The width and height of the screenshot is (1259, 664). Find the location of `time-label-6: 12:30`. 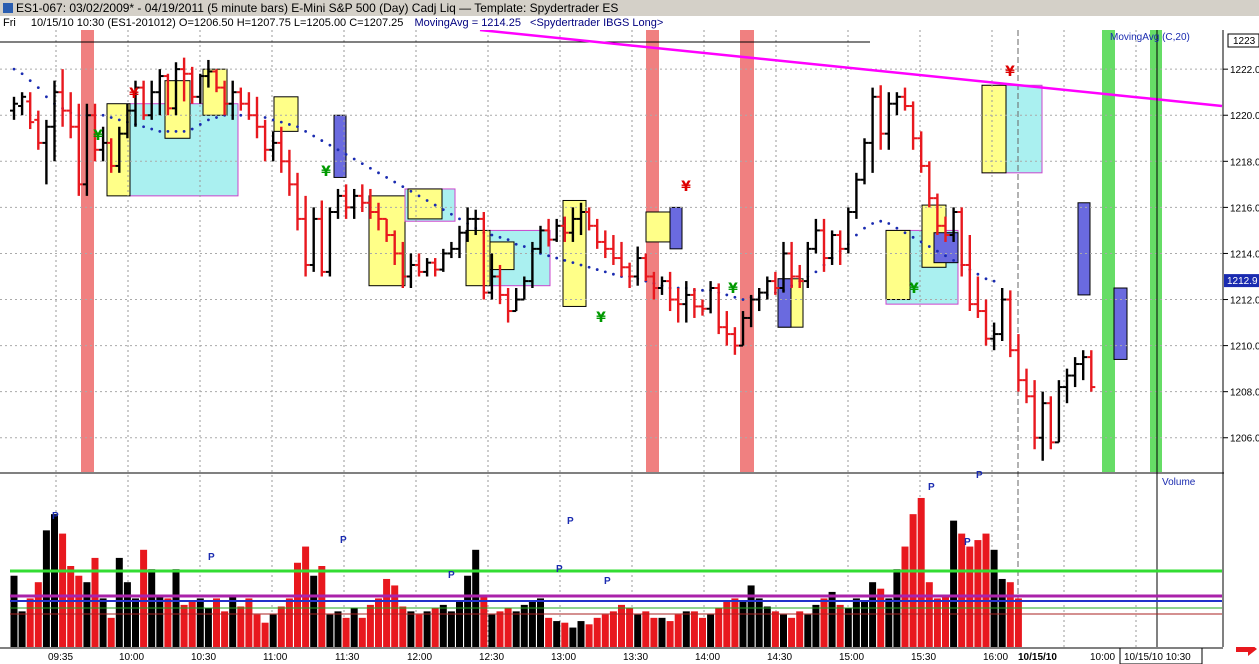

time-label-6: 12:30 is located at coordinates (491, 657).